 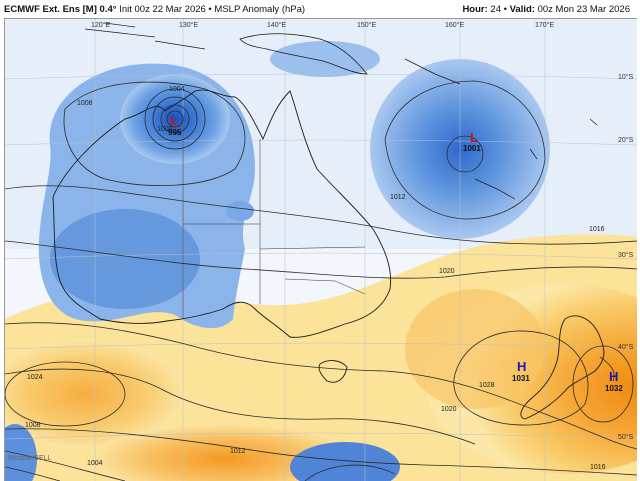 I want to click on weatherbell-logo: WeatherBELL, so click(x=30, y=458).